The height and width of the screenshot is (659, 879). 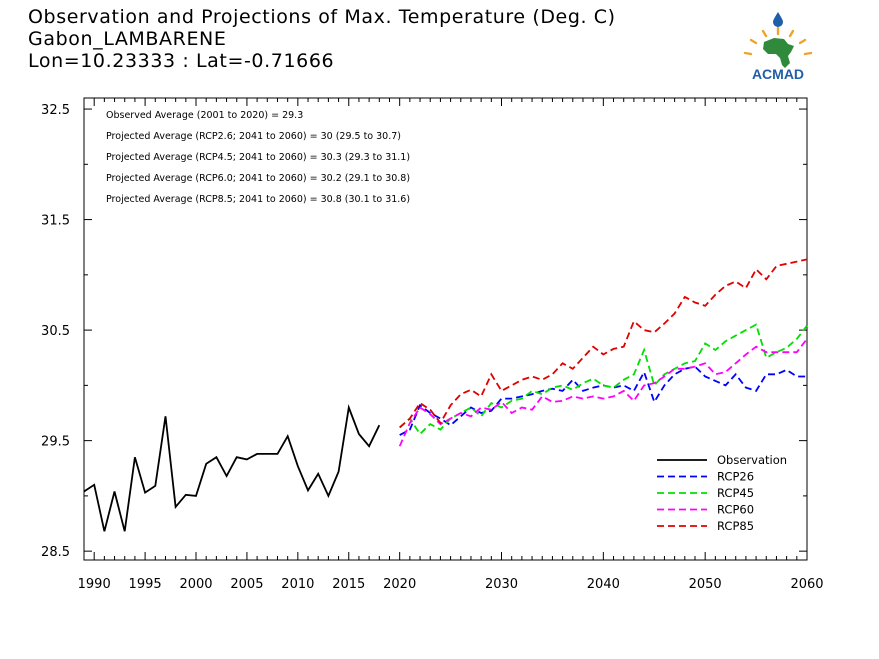 I want to click on legend-label: RCP85, so click(x=735, y=526).